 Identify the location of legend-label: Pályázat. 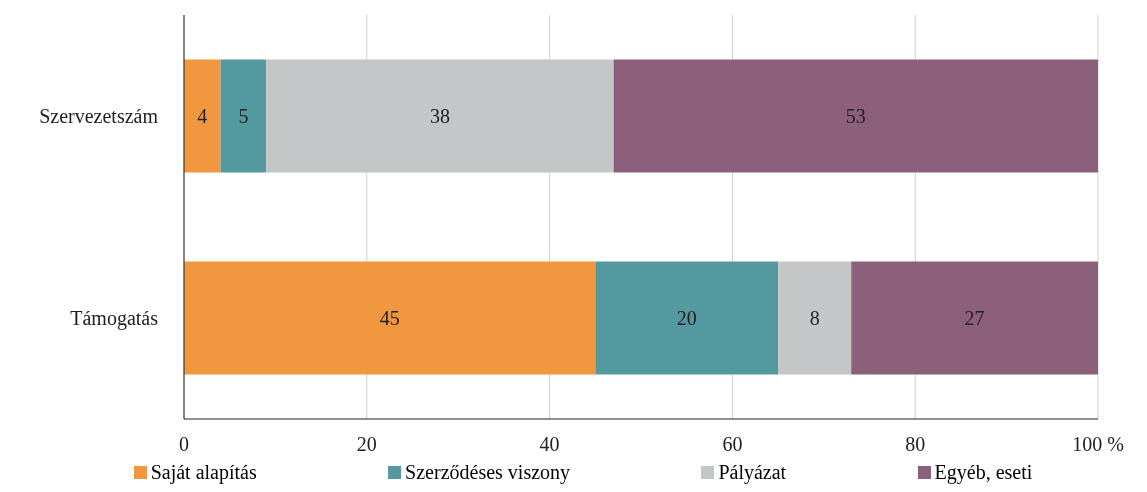
(752, 472).